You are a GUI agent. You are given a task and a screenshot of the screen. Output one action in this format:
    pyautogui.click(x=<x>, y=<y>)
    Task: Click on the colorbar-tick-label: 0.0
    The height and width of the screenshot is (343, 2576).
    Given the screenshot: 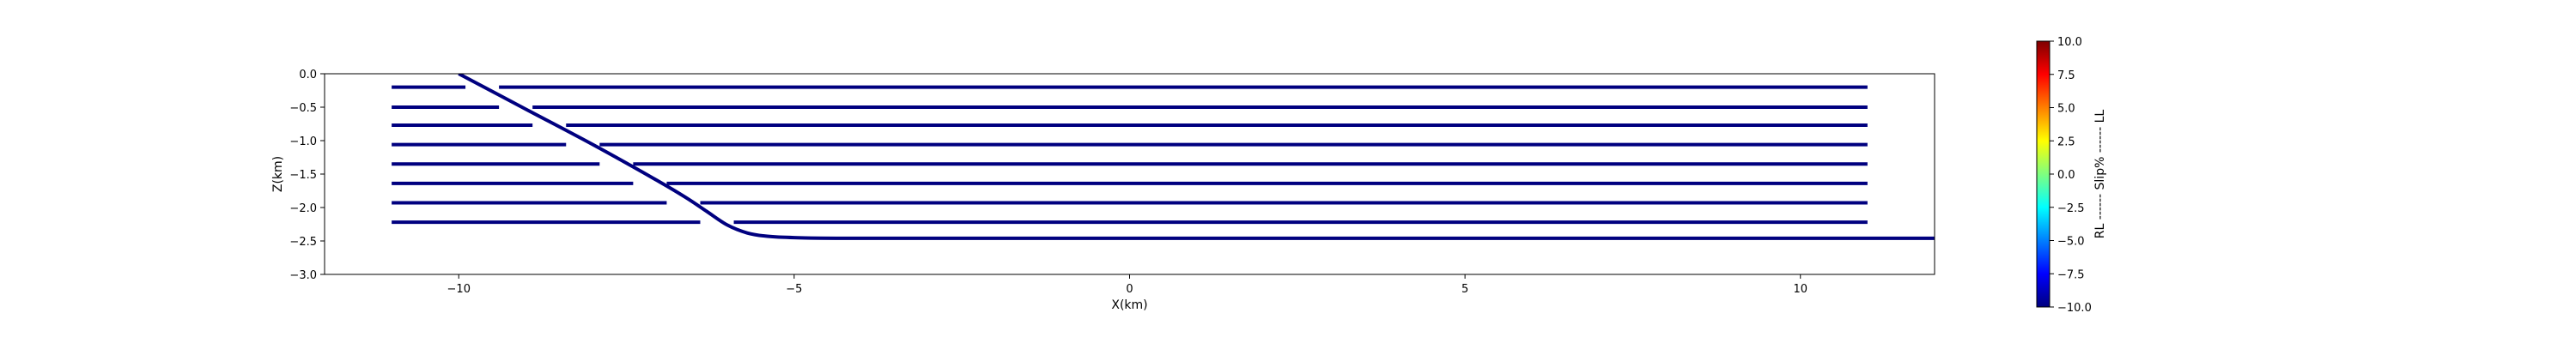 What is the action you would take?
    pyautogui.click(x=2066, y=176)
    